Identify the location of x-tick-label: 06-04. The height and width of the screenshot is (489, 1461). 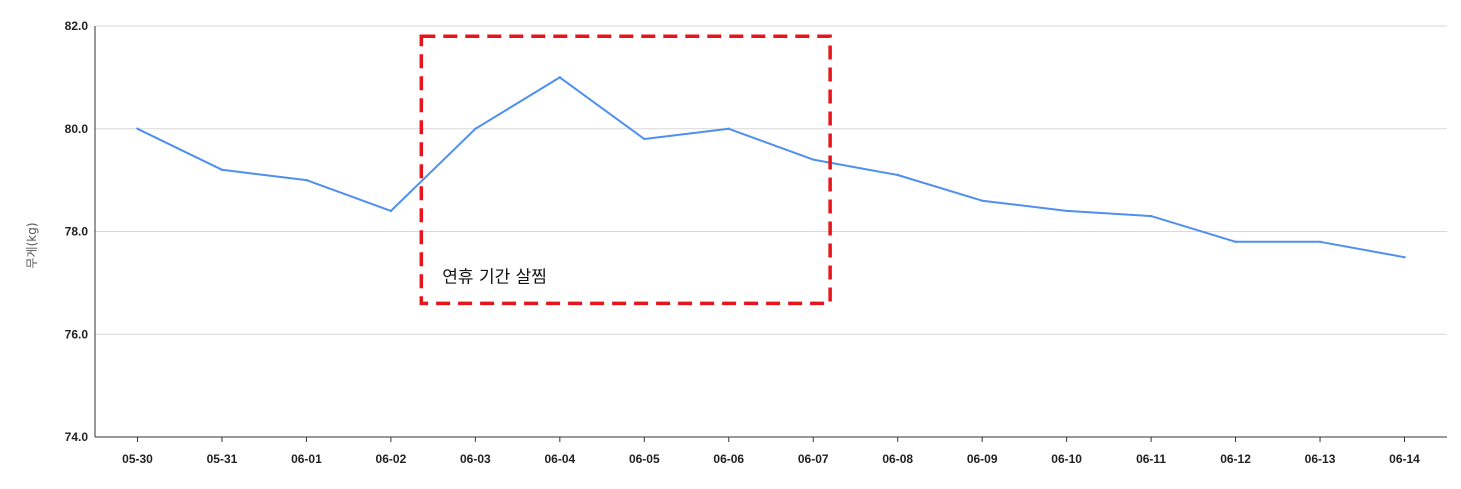
(559, 459).